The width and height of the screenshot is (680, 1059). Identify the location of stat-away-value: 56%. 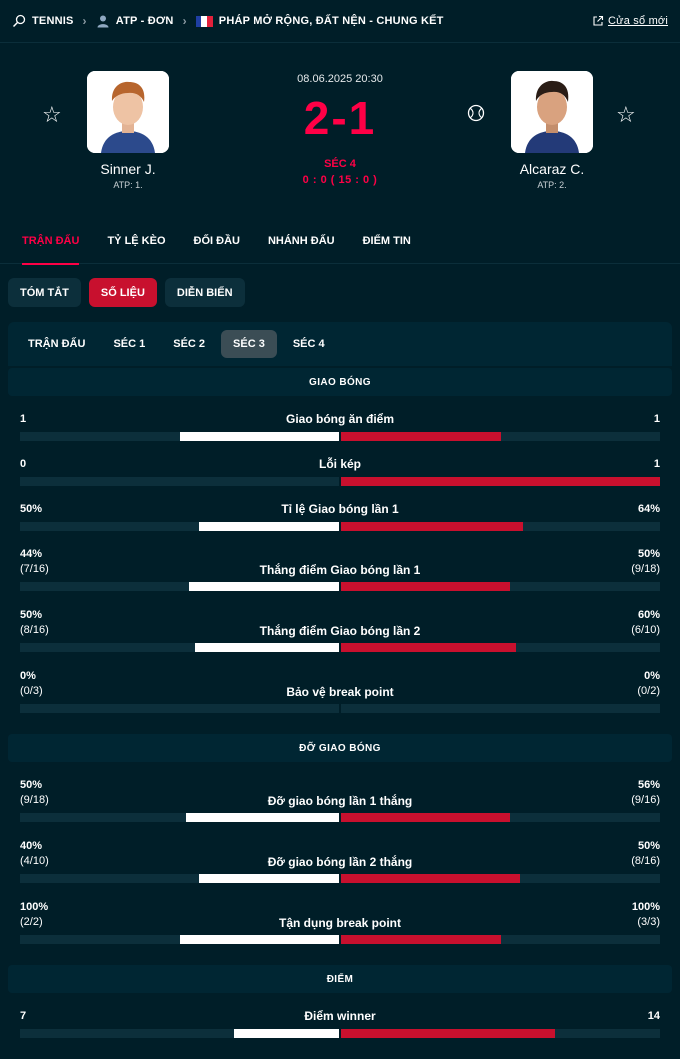
(648, 785).